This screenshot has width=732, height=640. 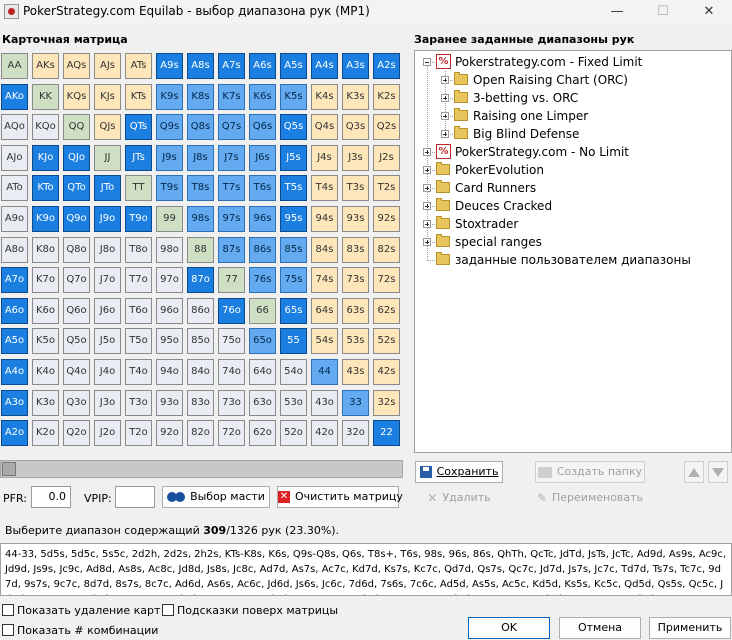 I want to click on matrix-cell-T7s: T7s, so click(x=231, y=188).